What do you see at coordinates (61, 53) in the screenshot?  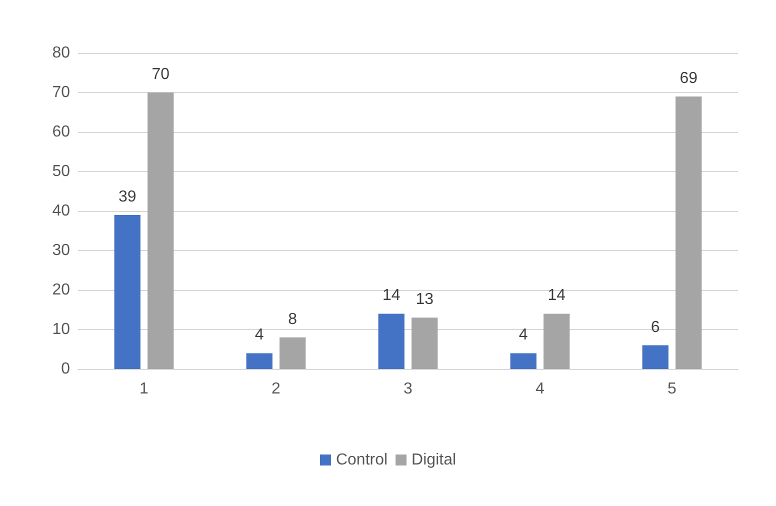 I see `y-tick-label: 80` at bounding box center [61, 53].